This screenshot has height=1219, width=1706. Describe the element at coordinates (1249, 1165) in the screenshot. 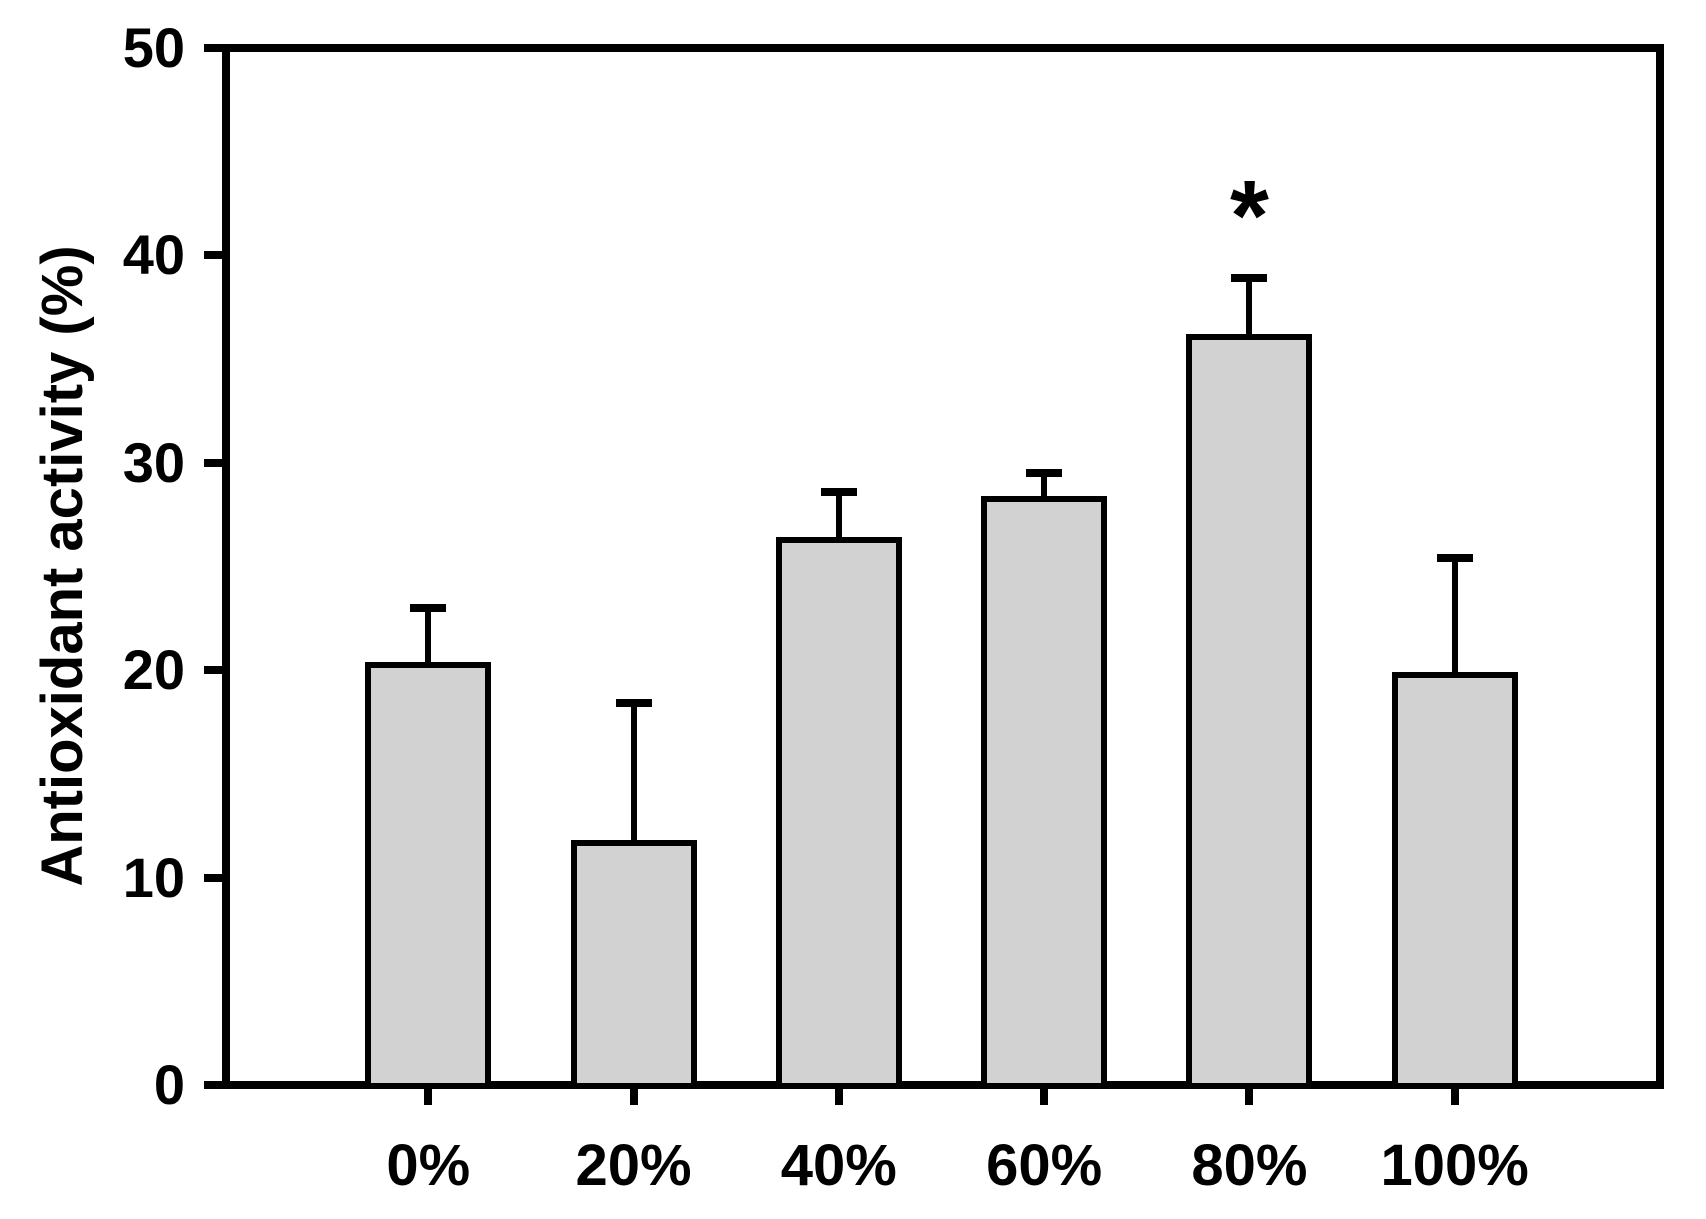

I see `x-axis-tick-label: 80%` at that location.